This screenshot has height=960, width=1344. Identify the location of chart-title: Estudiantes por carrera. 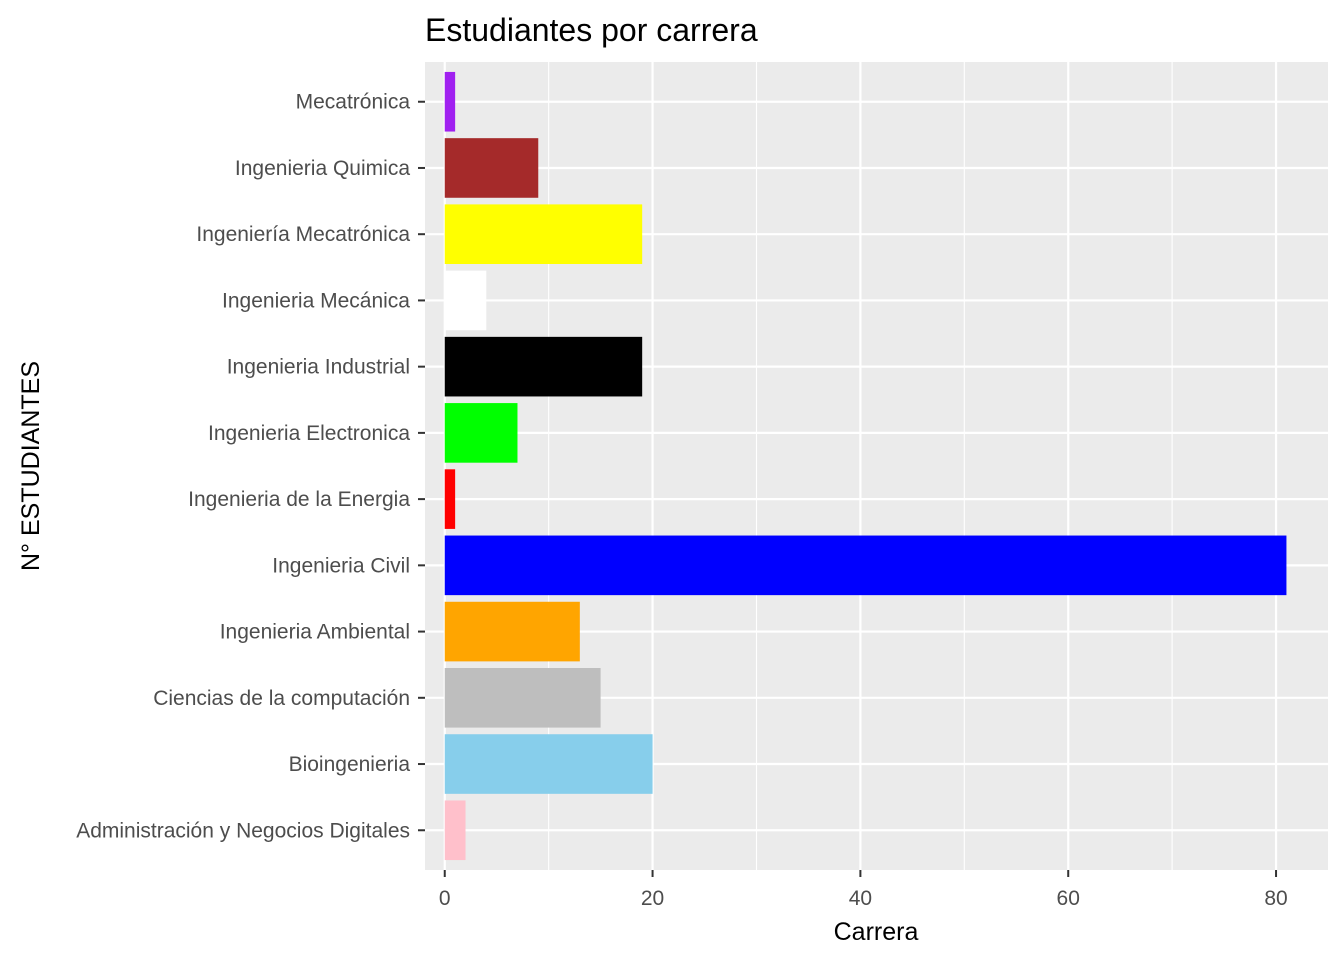
(591, 30).